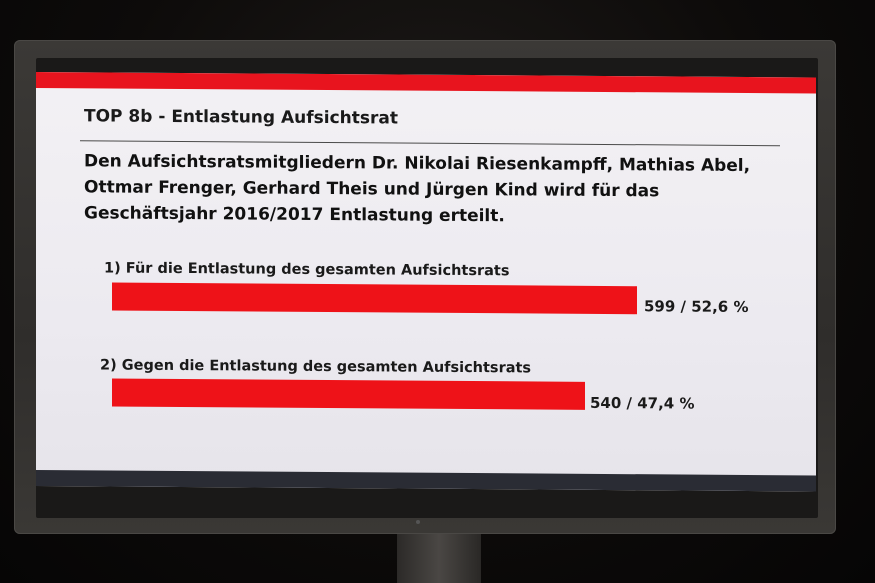 Image resolution: width=875 pixels, height=583 pixels. Describe the element at coordinates (349, 394) in the screenshot. I see `option-2-bar` at that location.